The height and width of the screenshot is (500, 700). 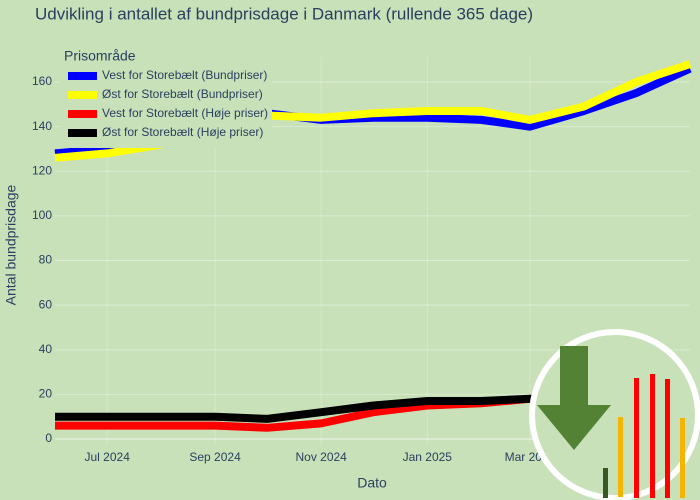 What do you see at coordinates (42, 81) in the screenshot?
I see `y-tick-label: 160` at bounding box center [42, 81].